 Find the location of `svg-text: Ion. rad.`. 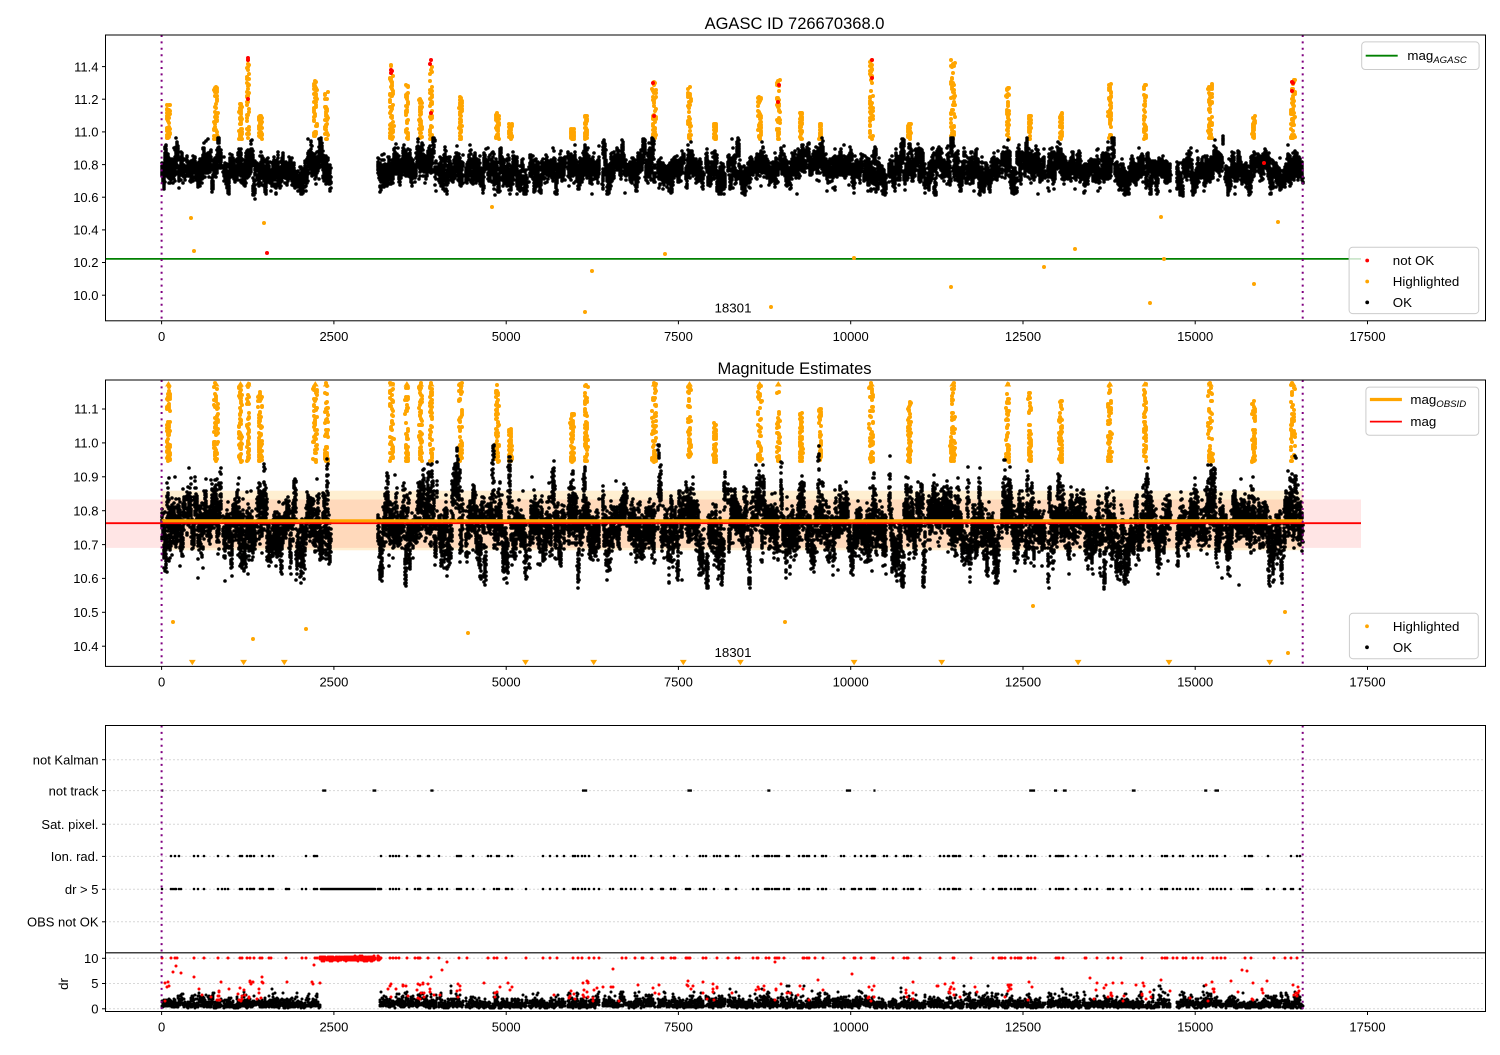

svg-text: Ion. rad. is located at coordinates (75, 856).